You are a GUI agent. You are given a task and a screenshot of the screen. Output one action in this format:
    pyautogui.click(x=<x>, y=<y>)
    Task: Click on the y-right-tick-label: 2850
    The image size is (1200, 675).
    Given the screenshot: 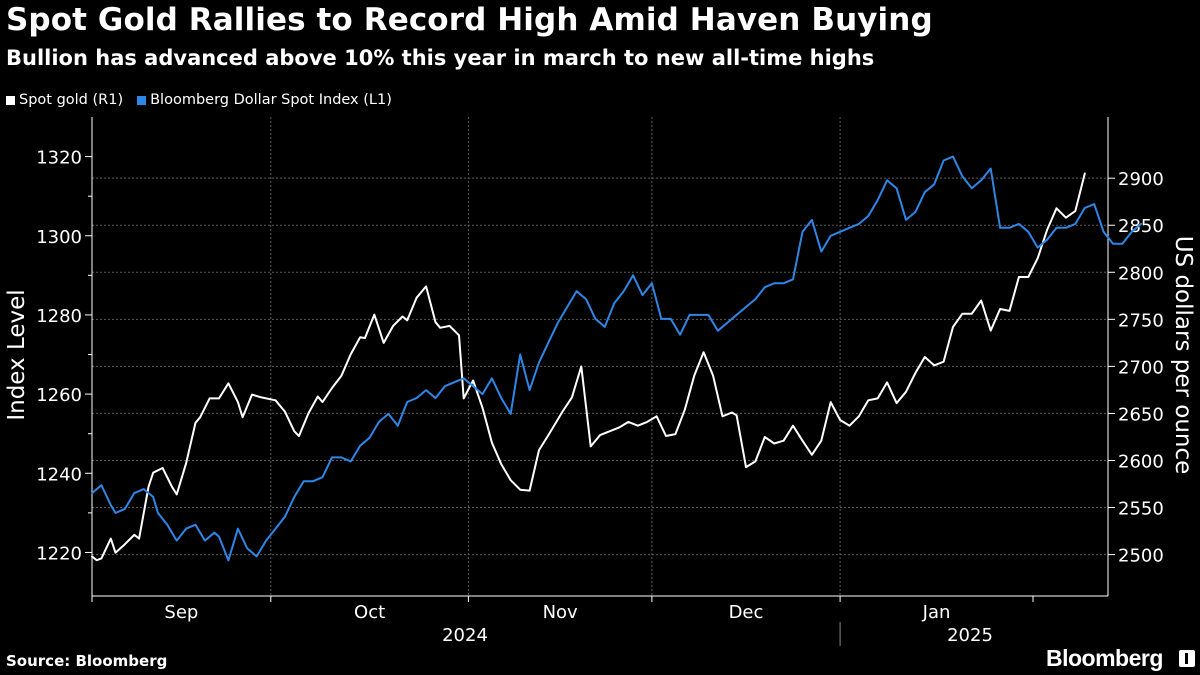 What is the action you would take?
    pyautogui.click(x=1141, y=226)
    